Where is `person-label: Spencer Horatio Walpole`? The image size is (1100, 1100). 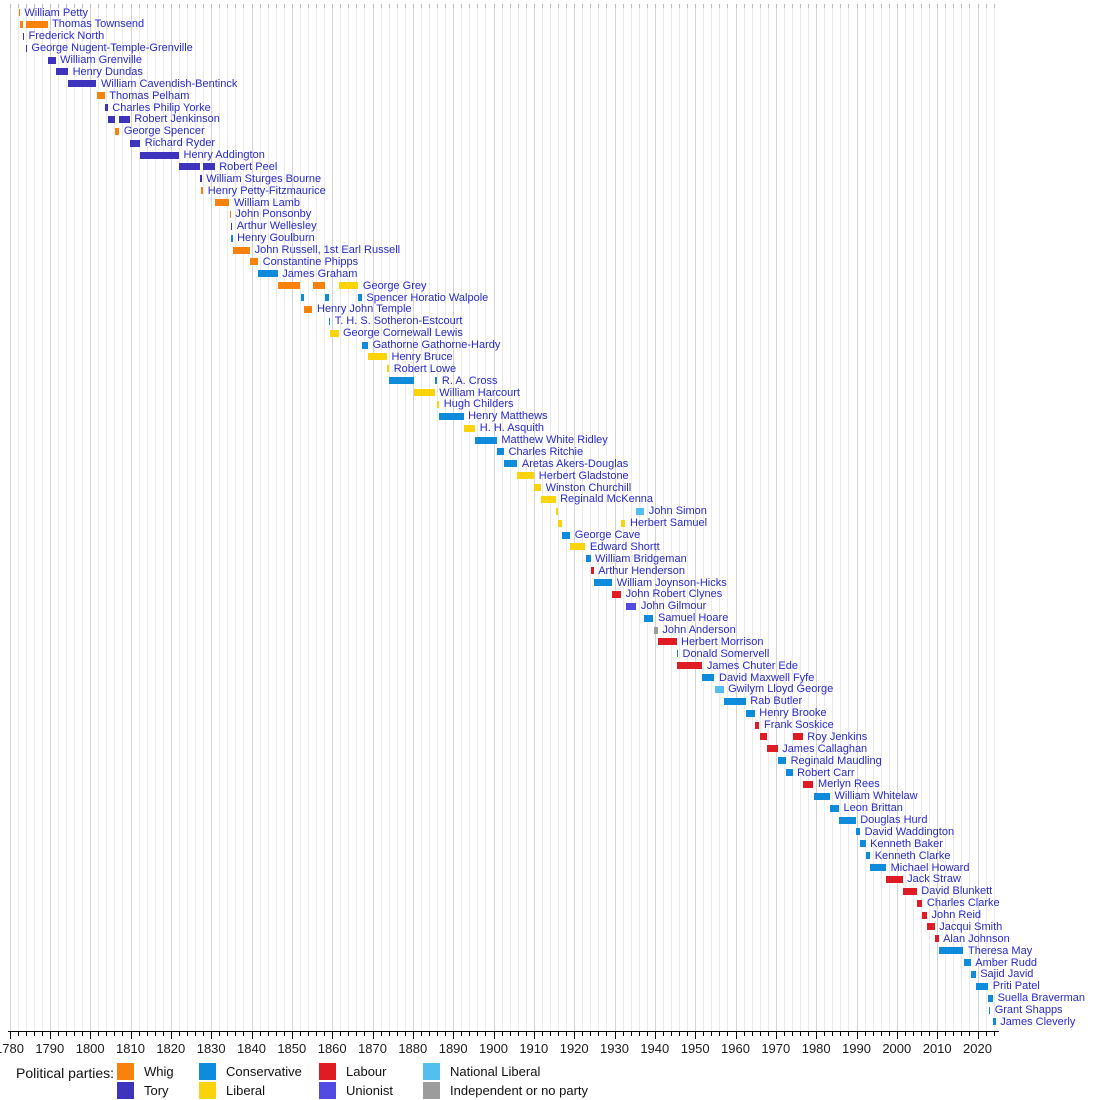 person-label: Spencer Horatio Walpole is located at coordinates (427, 297).